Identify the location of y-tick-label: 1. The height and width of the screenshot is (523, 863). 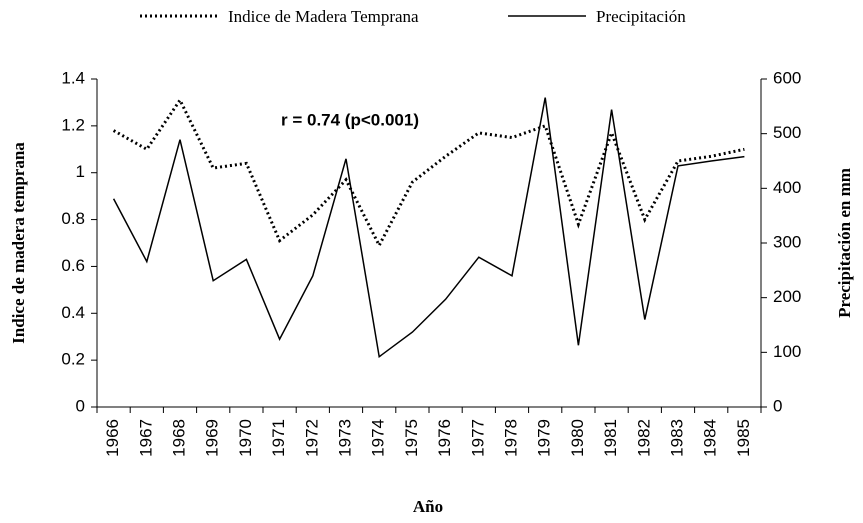
(80, 171).